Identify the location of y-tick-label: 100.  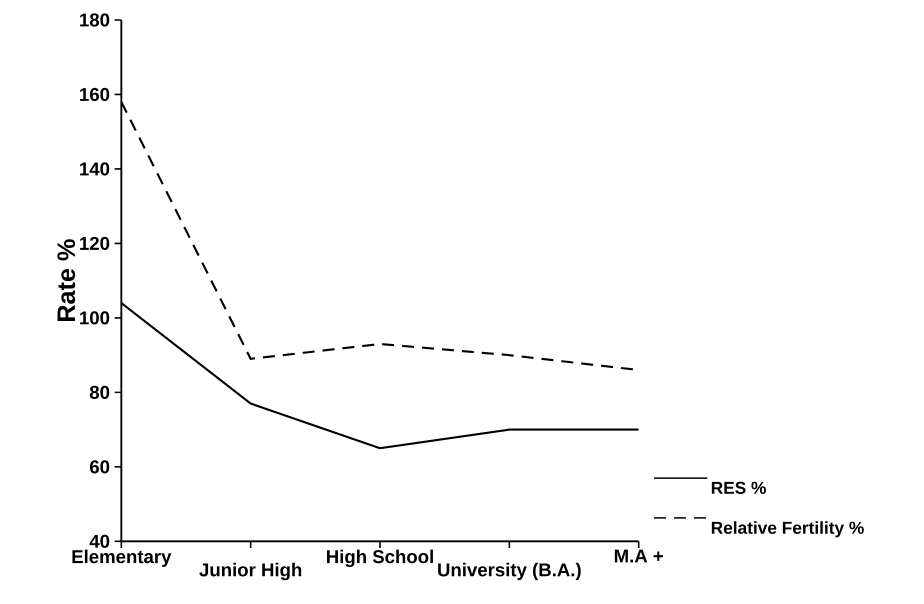
(95, 317).